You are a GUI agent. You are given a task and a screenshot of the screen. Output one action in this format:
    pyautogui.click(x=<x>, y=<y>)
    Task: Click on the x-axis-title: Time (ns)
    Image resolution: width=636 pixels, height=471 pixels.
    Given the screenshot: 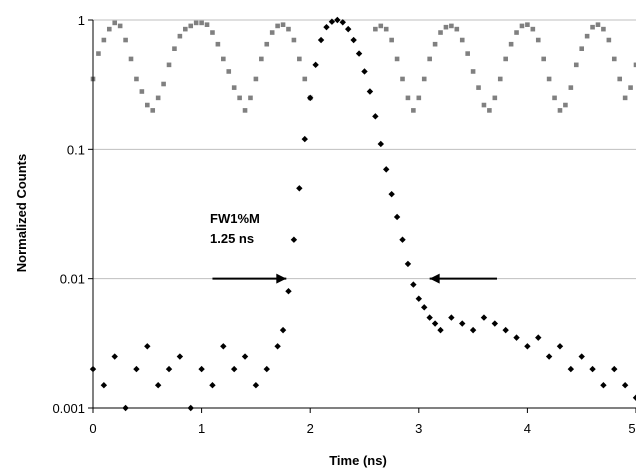 What is the action you would take?
    pyautogui.click(x=358, y=460)
    